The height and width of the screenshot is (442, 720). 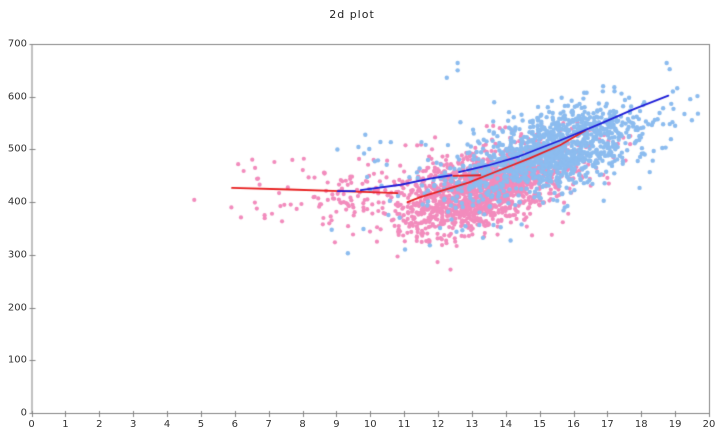 What do you see at coordinates (641, 424) in the screenshot?
I see `x-tick-label: 18` at bounding box center [641, 424].